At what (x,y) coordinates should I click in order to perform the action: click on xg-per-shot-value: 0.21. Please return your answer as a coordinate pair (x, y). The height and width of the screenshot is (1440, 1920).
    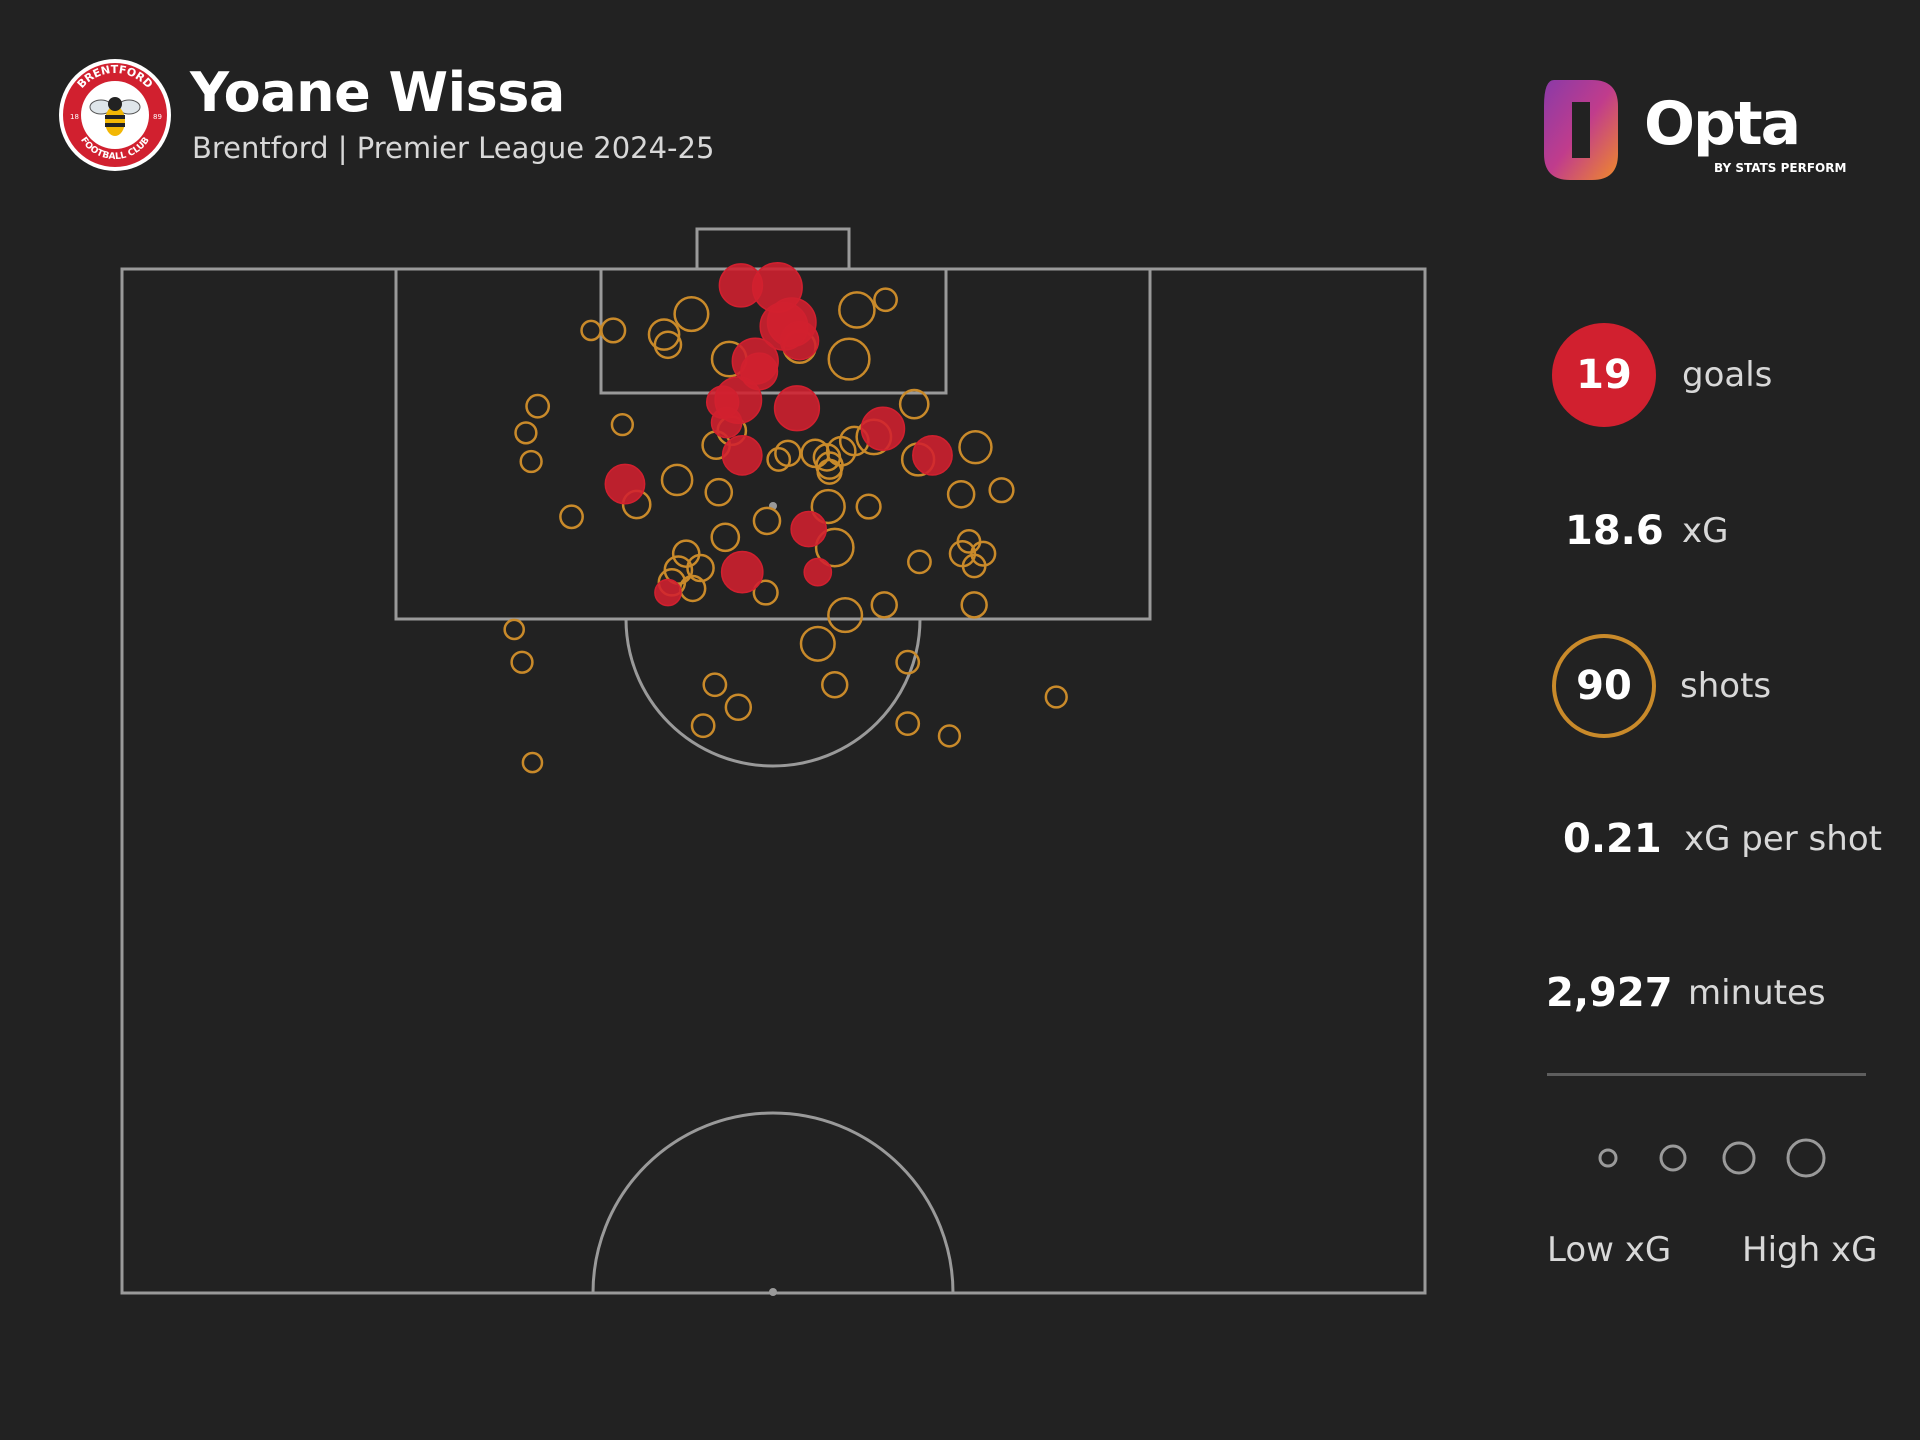
    Looking at the image, I should click on (1612, 839).